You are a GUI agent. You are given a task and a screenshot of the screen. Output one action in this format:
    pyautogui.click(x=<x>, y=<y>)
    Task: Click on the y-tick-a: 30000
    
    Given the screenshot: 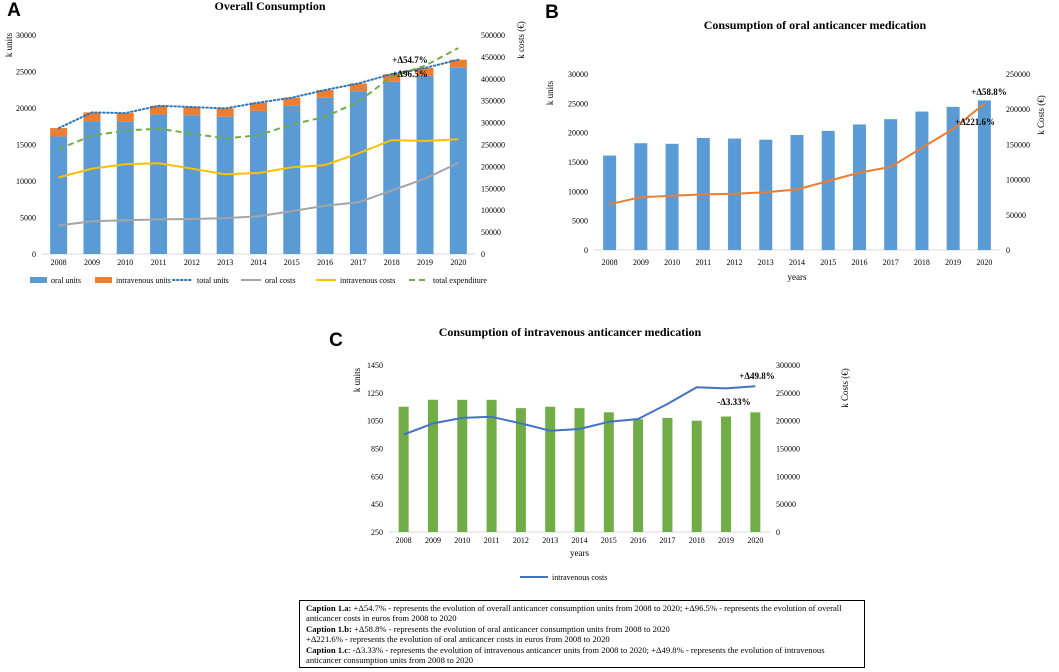 What is the action you would take?
    pyautogui.click(x=26, y=35)
    